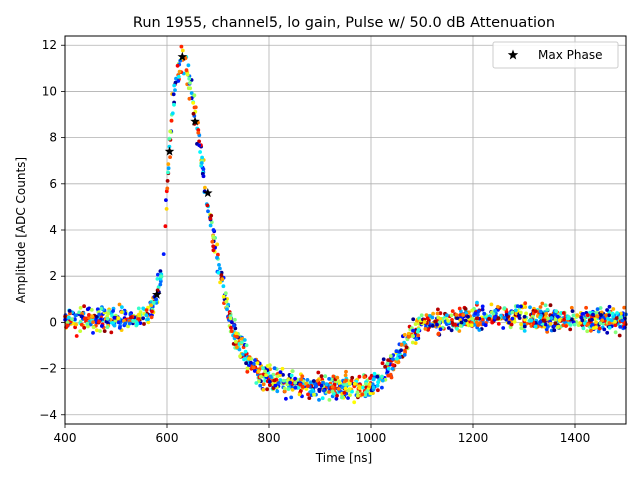  Describe the element at coordinates (555, 55) in the screenshot. I see `legend: Max Phase` at that location.